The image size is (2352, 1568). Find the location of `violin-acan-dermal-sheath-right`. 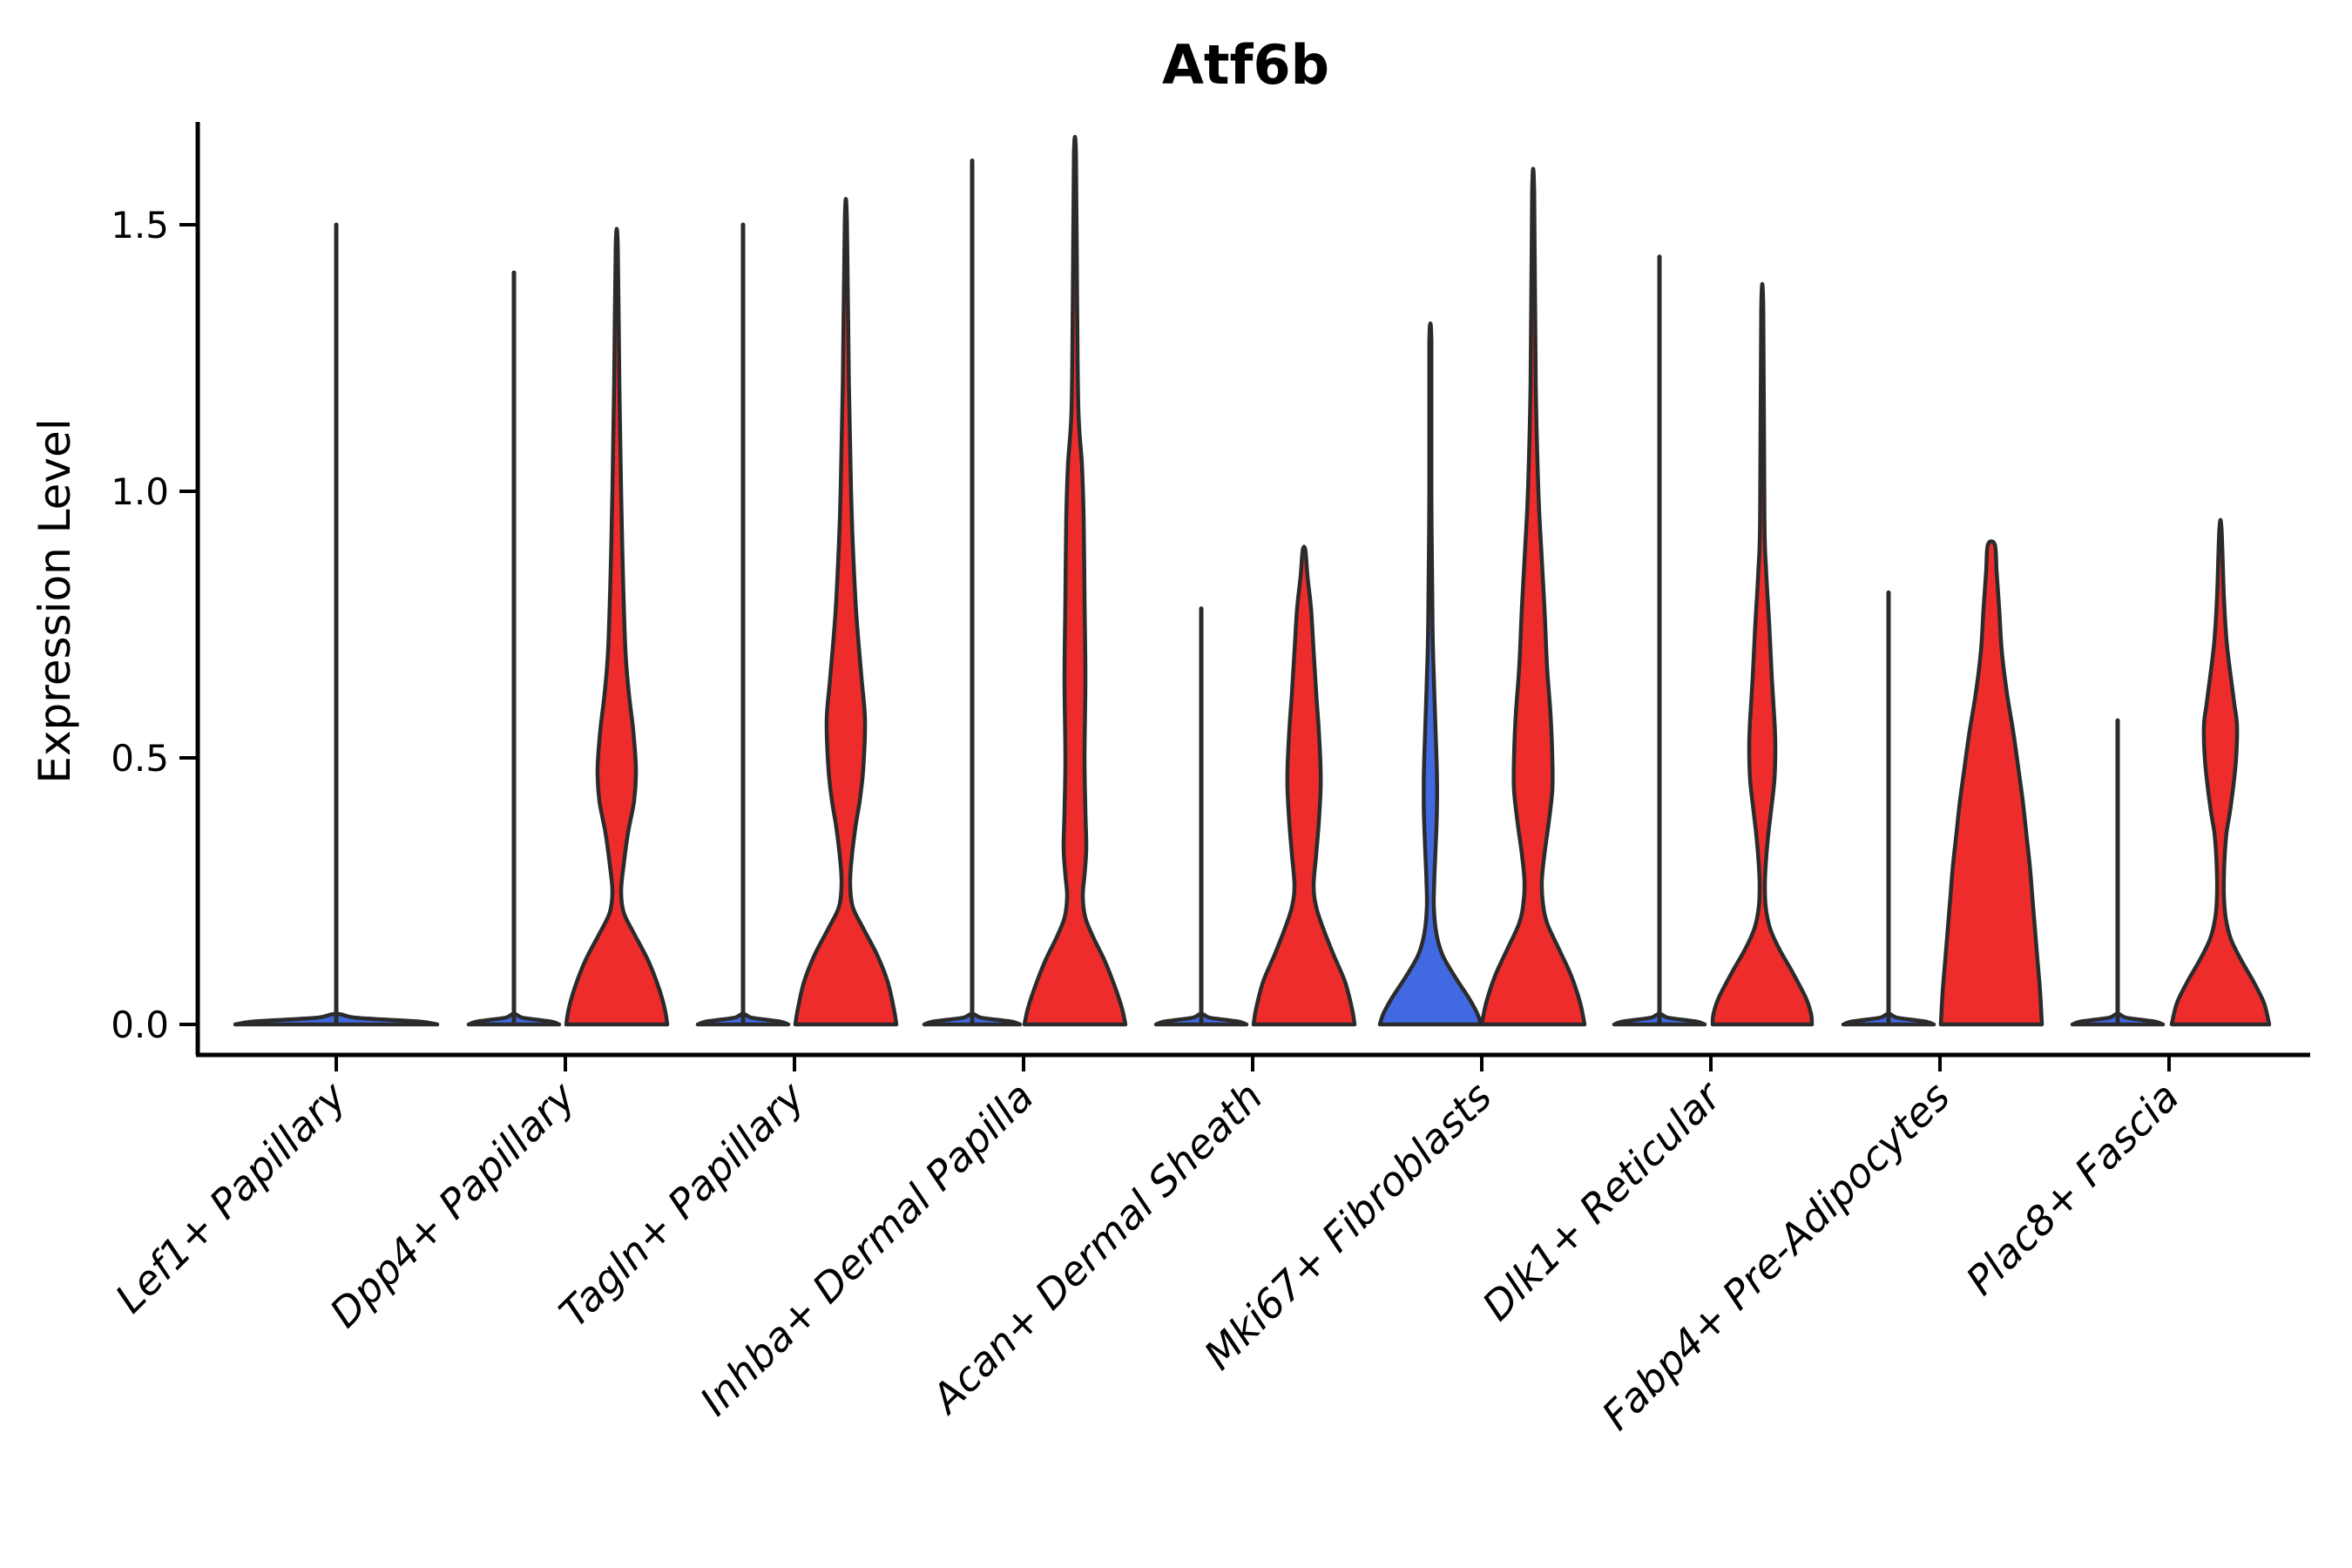

violin-acan-dermal-sheath-right is located at coordinates (1304, 785).